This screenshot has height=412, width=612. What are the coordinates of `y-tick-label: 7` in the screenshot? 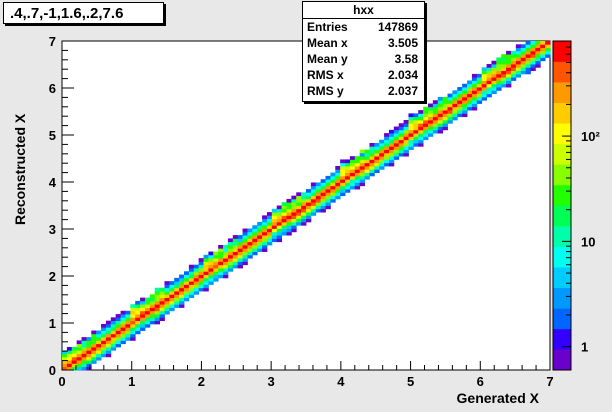 It's located at (52, 41).